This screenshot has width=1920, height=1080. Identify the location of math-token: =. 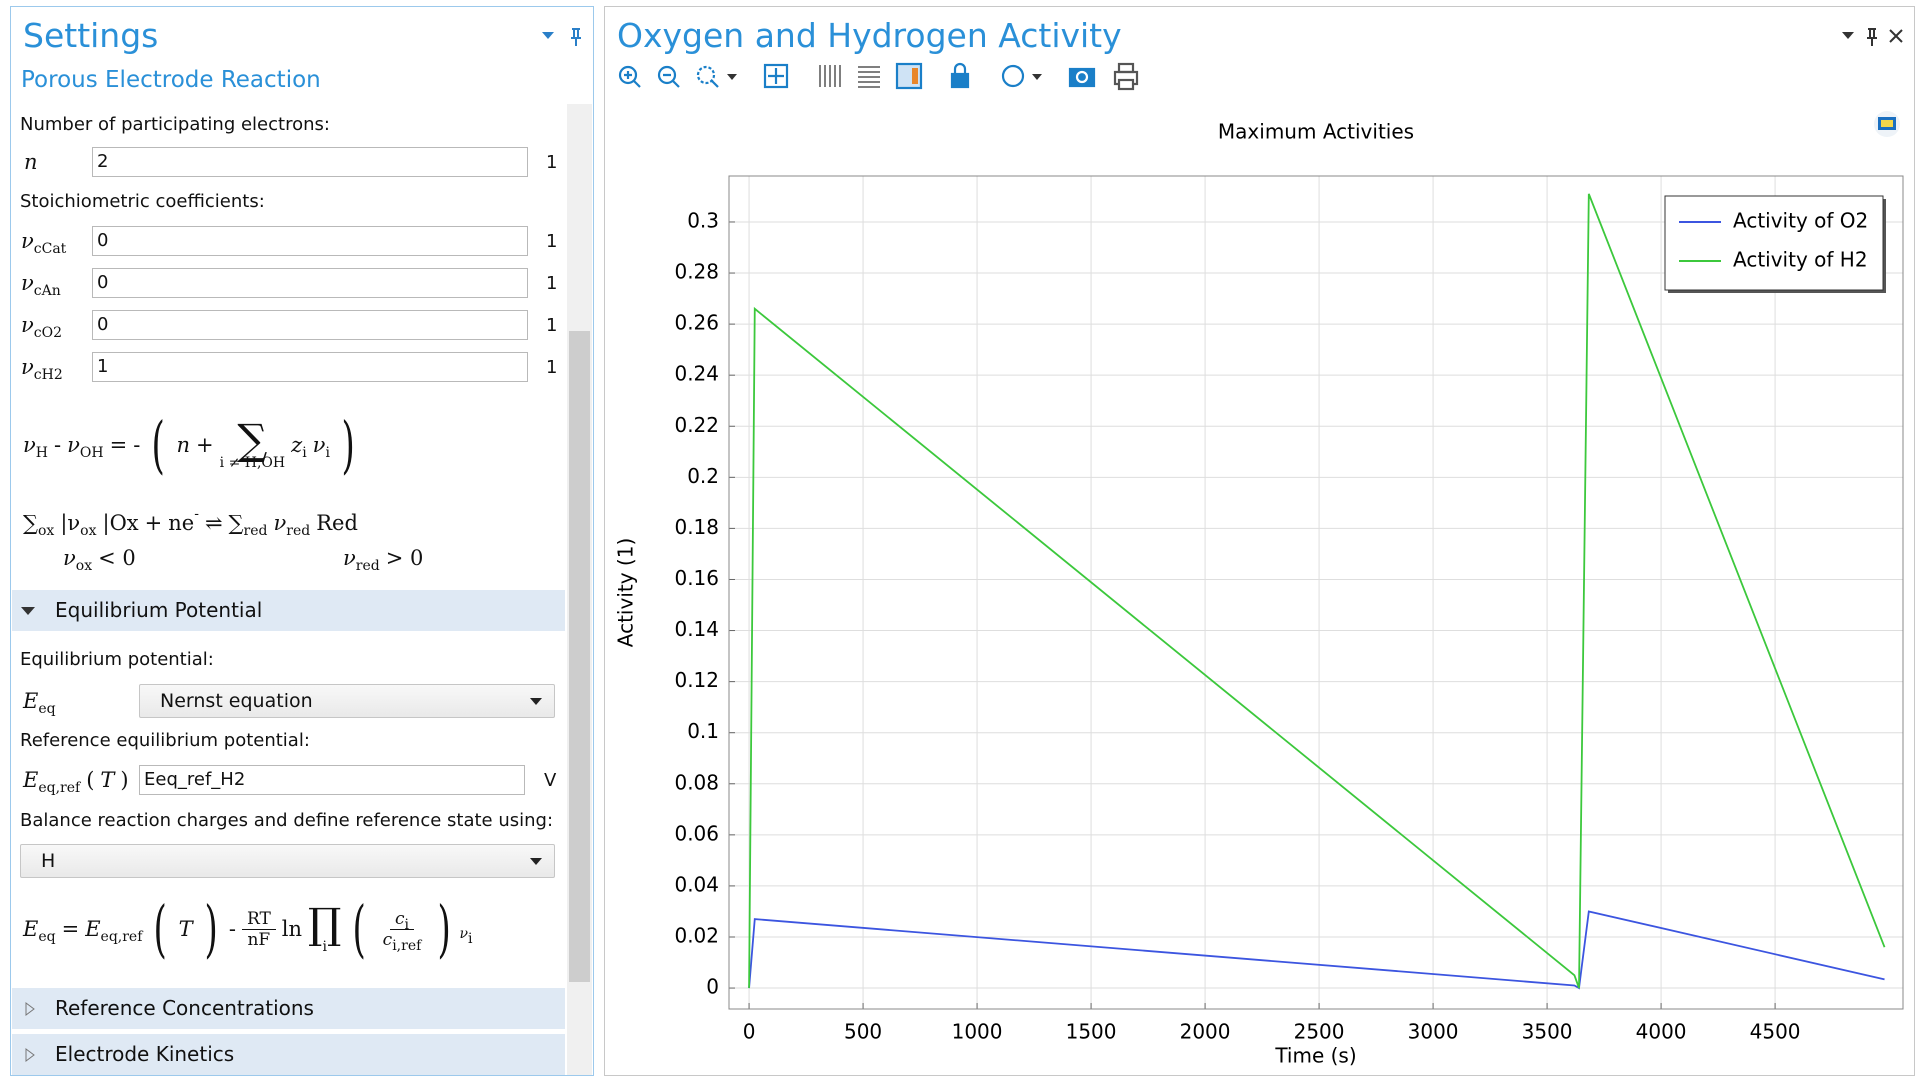
(71, 929).